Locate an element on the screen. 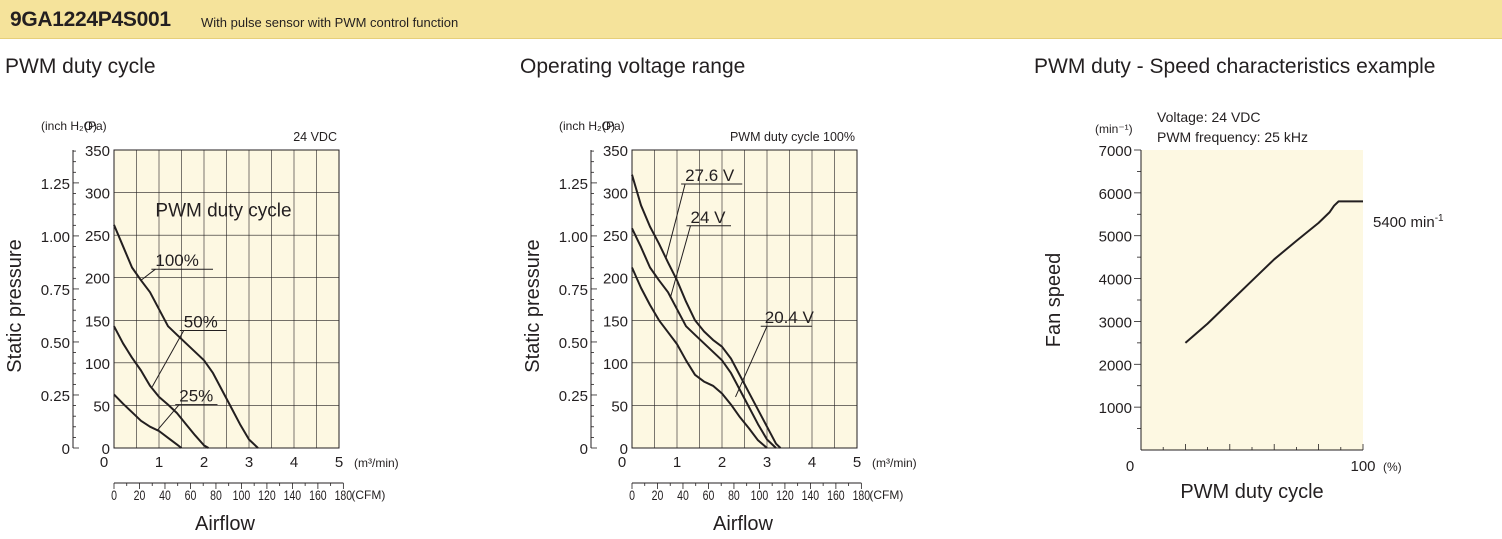 This screenshot has width=1502, height=539. chart2-section-title: Operating voltage range is located at coordinates (633, 66).